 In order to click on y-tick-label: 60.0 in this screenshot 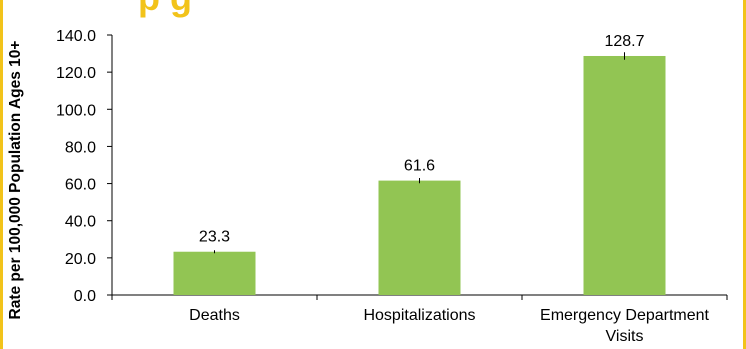, I will do `click(80, 185)`.